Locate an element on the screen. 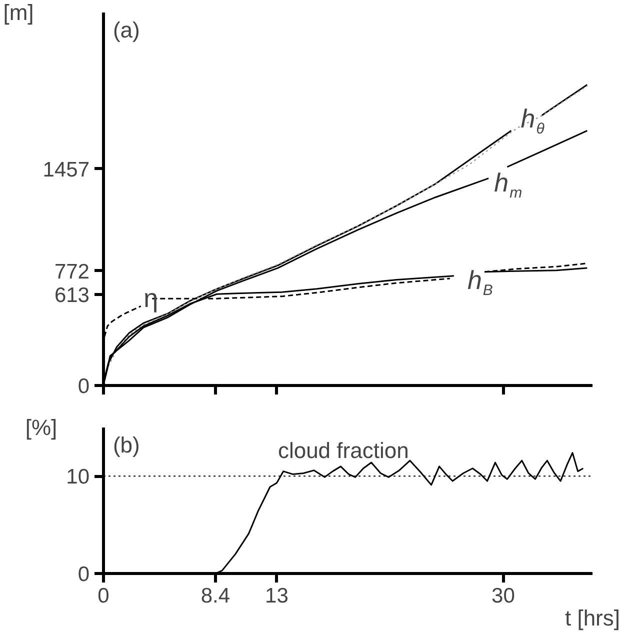 This screenshot has height=635, width=632. y-tick-label: 1457 is located at coordinates (66, 170).